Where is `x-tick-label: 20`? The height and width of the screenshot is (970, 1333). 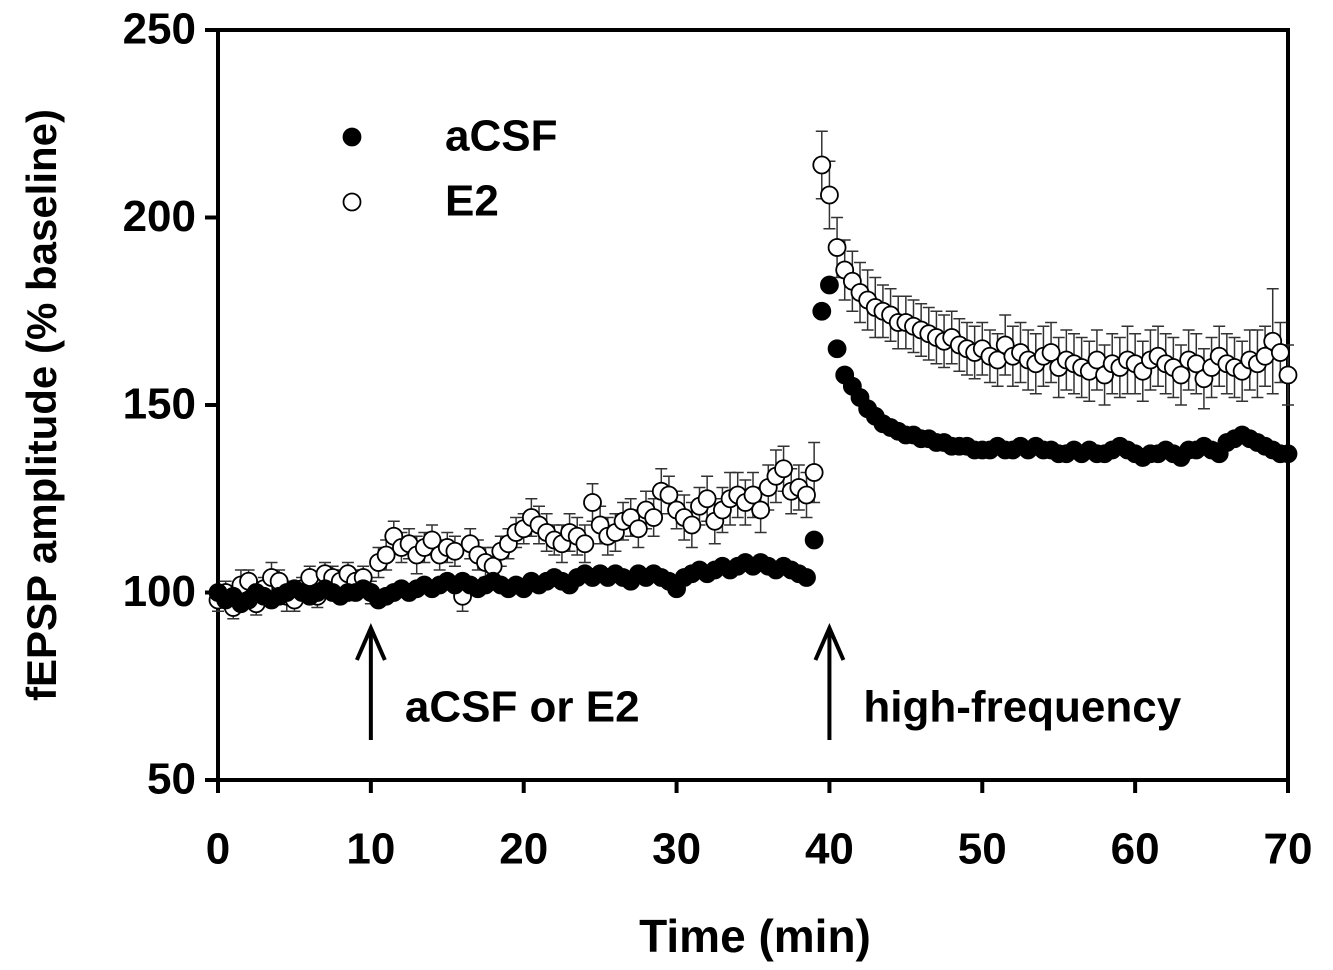 x-tick-label: 20 is located at coordinates (523, 849).